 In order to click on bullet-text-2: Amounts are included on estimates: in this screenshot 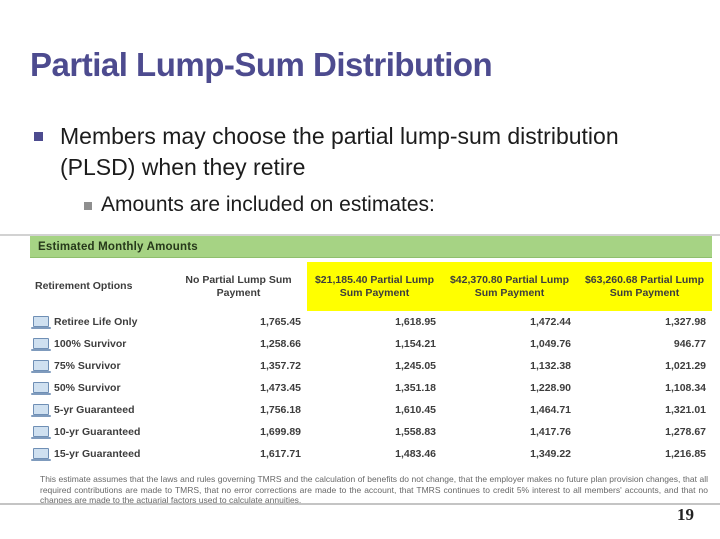, I will do `click(268, 204)`.